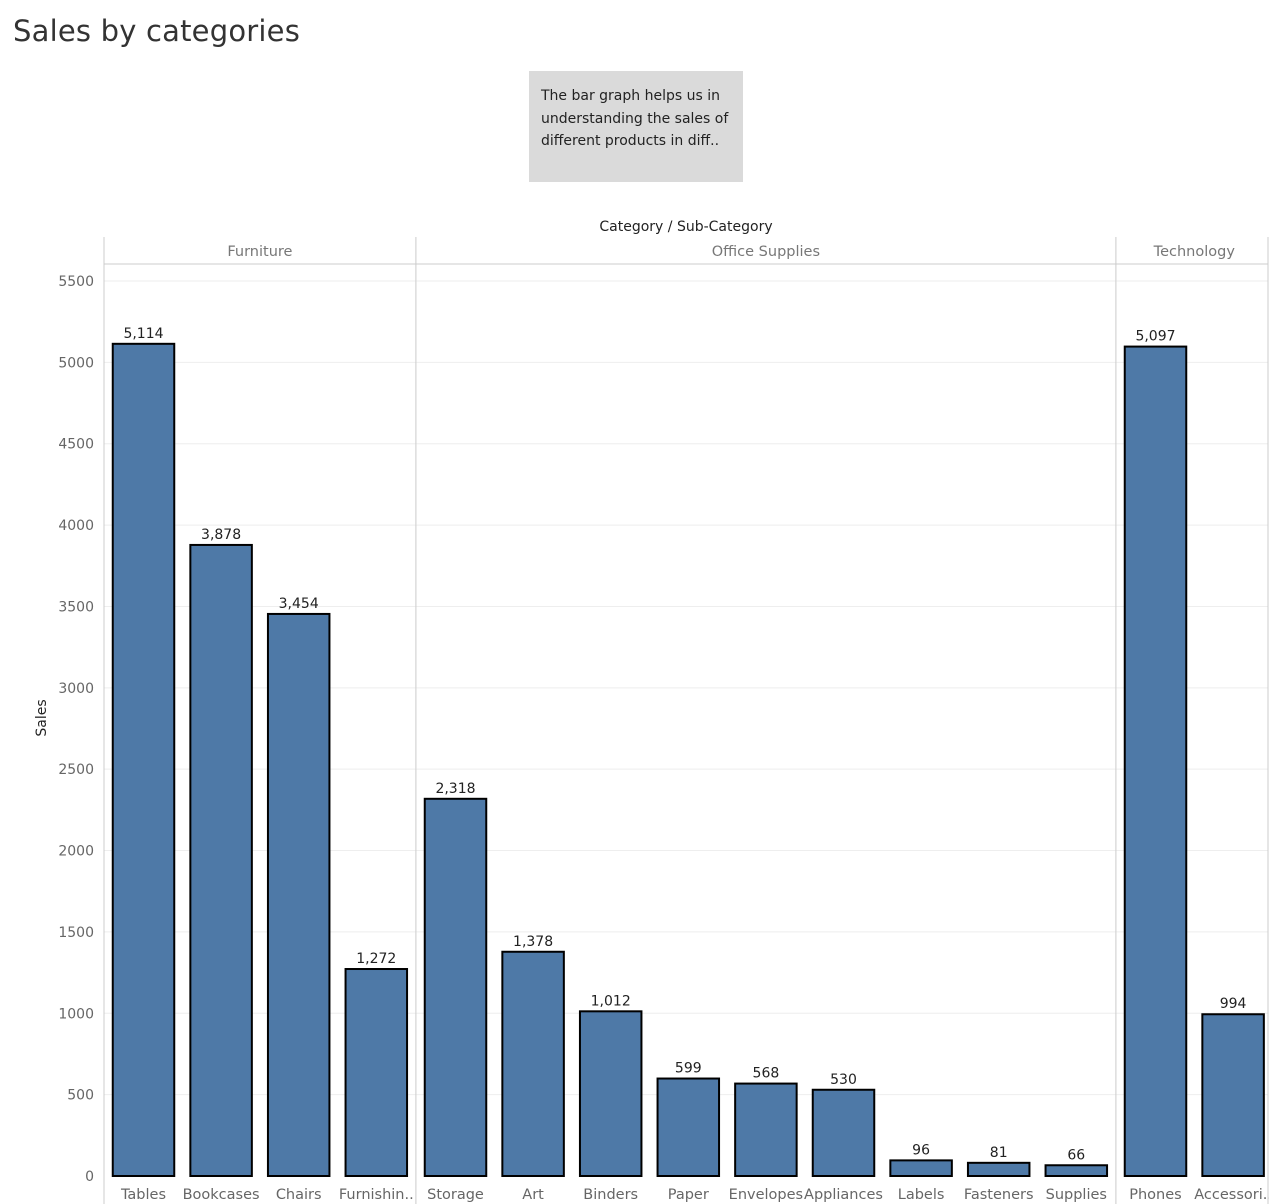 The width and height of the screenshot is (1269, 1204). Describe the element at coordinates (1233, 1095) in the screenshot. I see `bar-accessori` at that location.